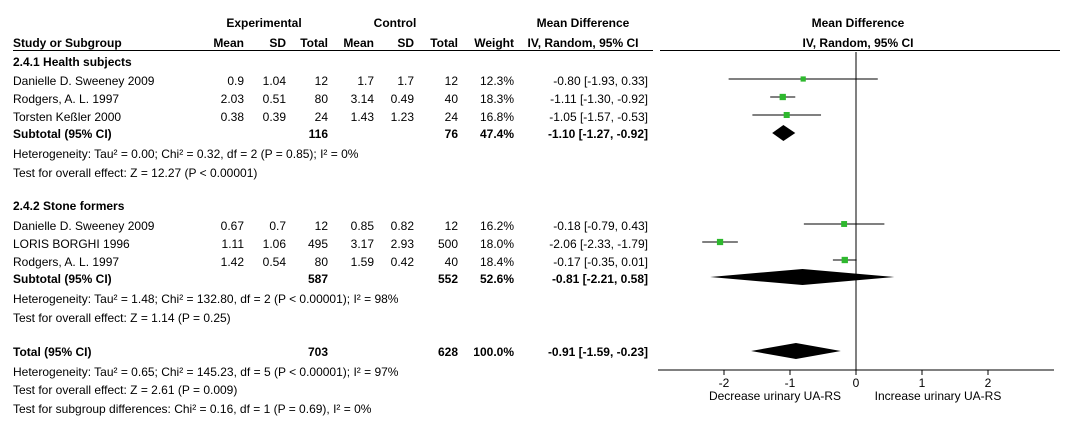  What do you see at coordinates (447, 244) in the screenshot?
I see `c-total: 500` at bounding box center [447, 244].